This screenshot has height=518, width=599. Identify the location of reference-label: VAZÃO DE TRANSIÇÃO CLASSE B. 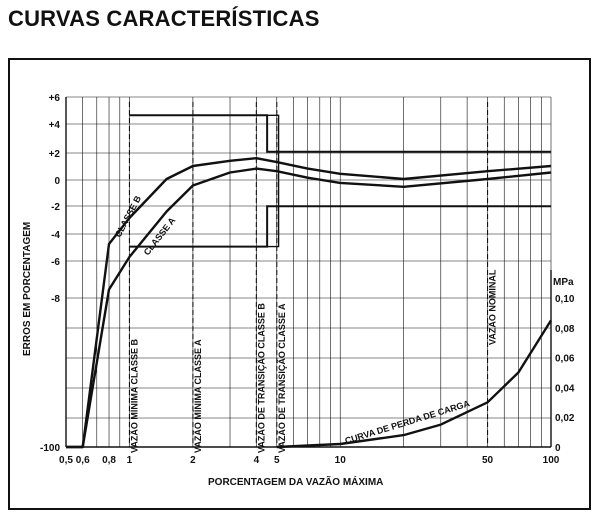
(261, 378).